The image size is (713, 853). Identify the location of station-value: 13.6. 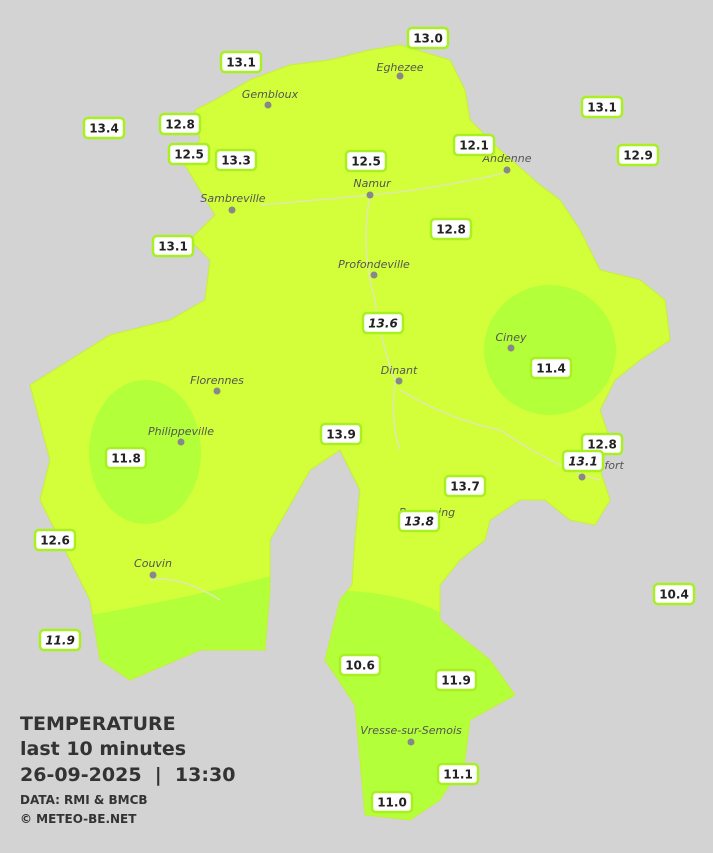
(383, 324).